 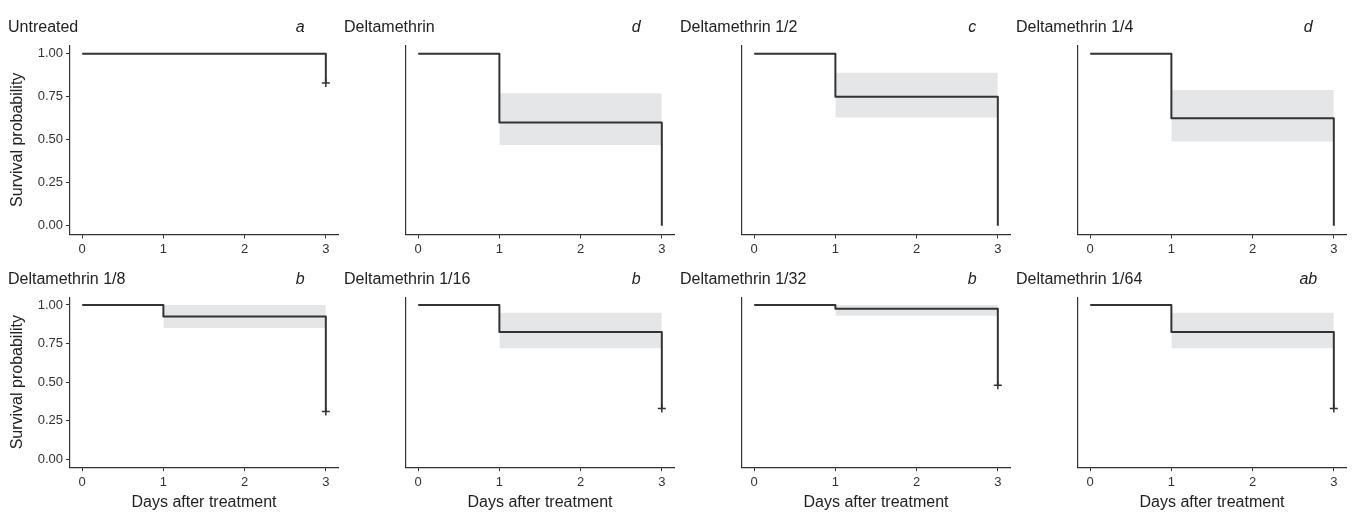 I want to click on chart-title: Deltamethrin, so click(x=389, y=27).